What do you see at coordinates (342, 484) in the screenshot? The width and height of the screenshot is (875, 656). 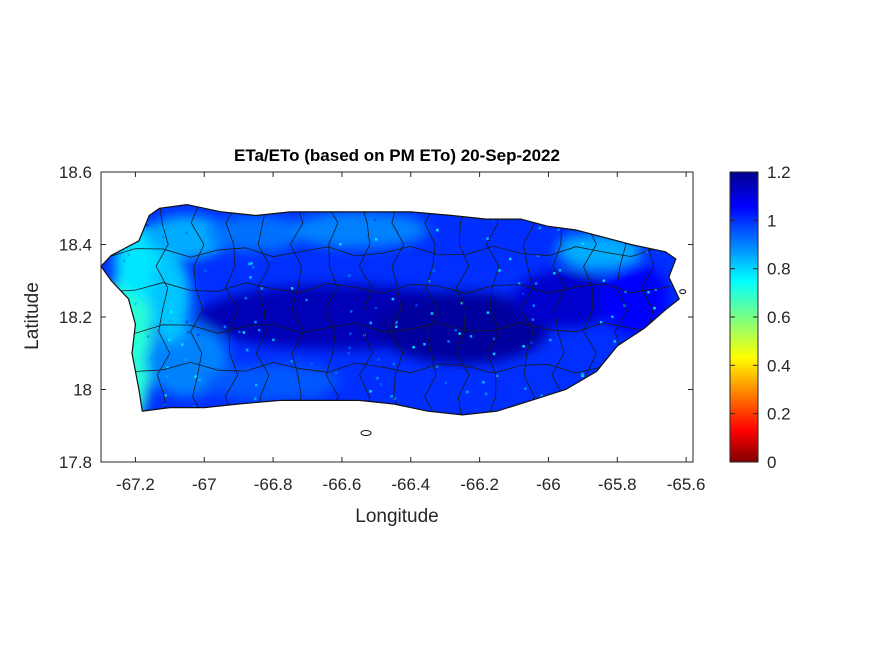 I see `x-tick-label: -66.6` at bounding box center [342, 484].